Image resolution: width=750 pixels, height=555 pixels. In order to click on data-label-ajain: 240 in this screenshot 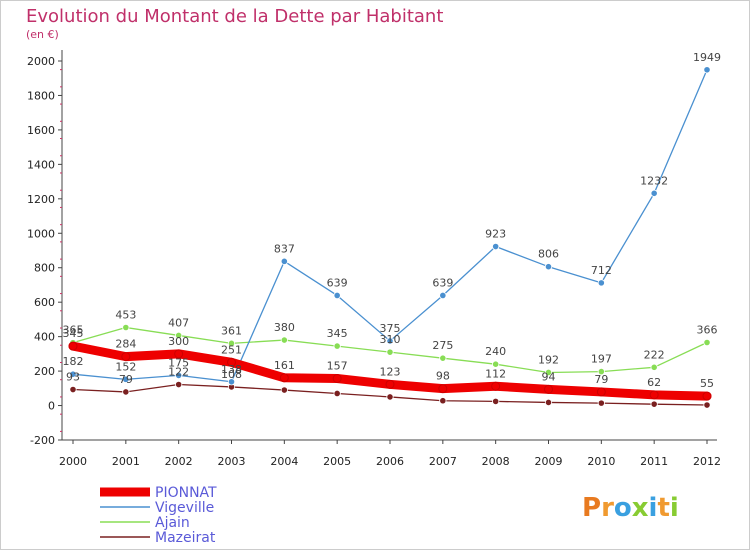, I will do `click(495, 351)`.